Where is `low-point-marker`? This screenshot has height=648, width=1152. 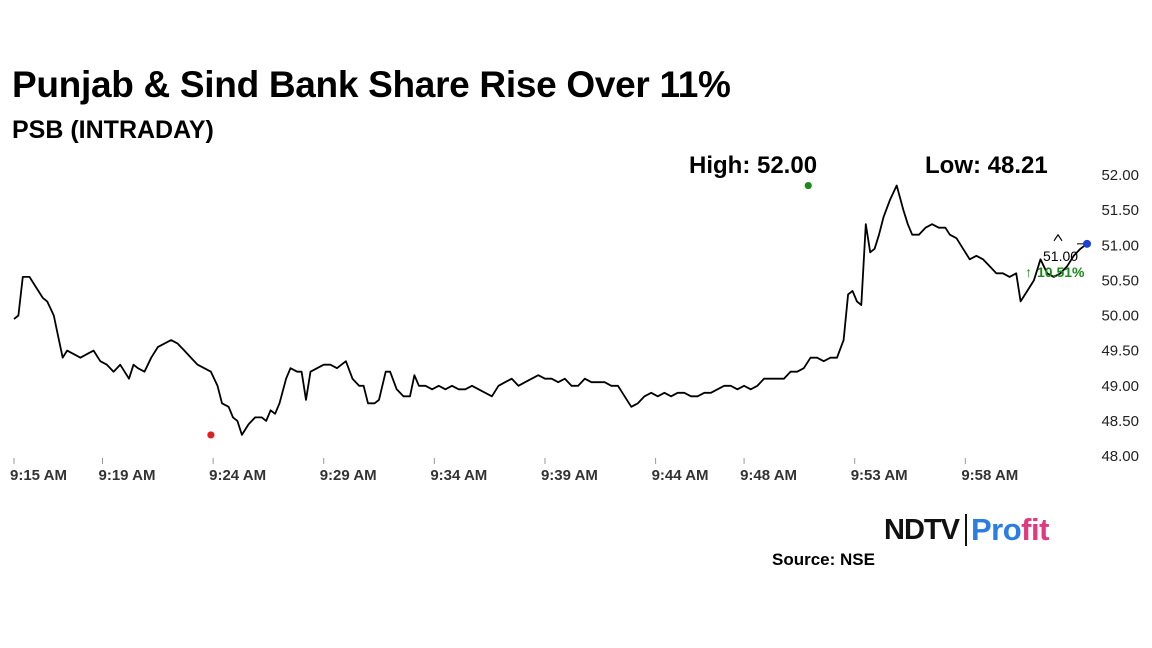
low-point-marker is located at coordinates (211, 435).